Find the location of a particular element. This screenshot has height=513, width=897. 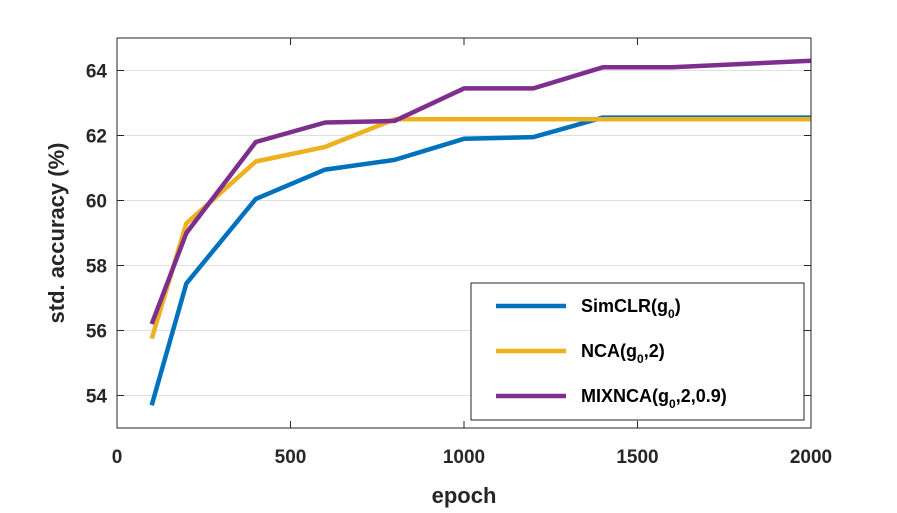

y-tick-label: 56 is located at coordinates (96, 332).